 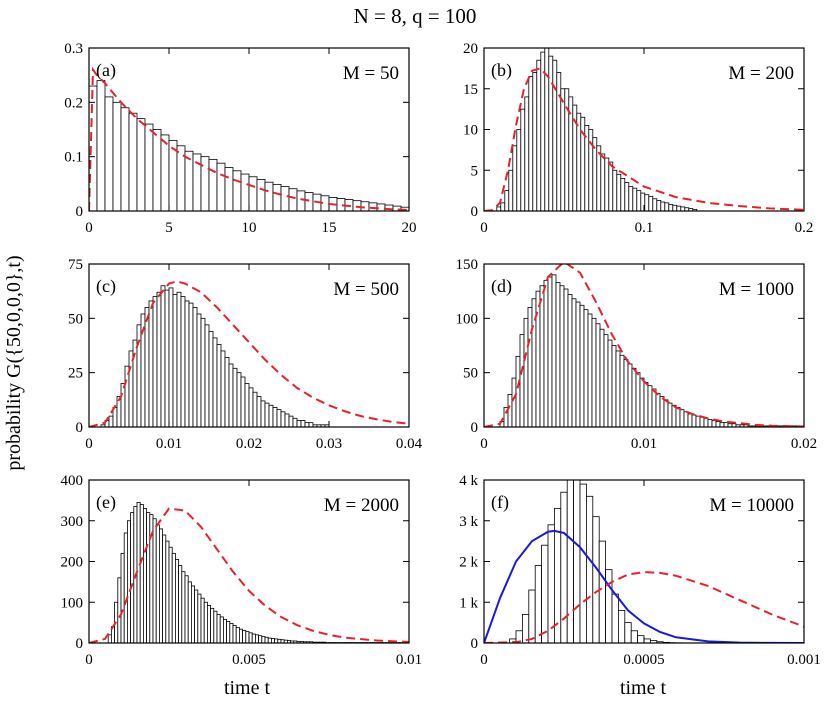 What do you see at coordinates (89, 660) in the screenshot?
I see `x-tick-label: 0` at bounding box center [89, 660].